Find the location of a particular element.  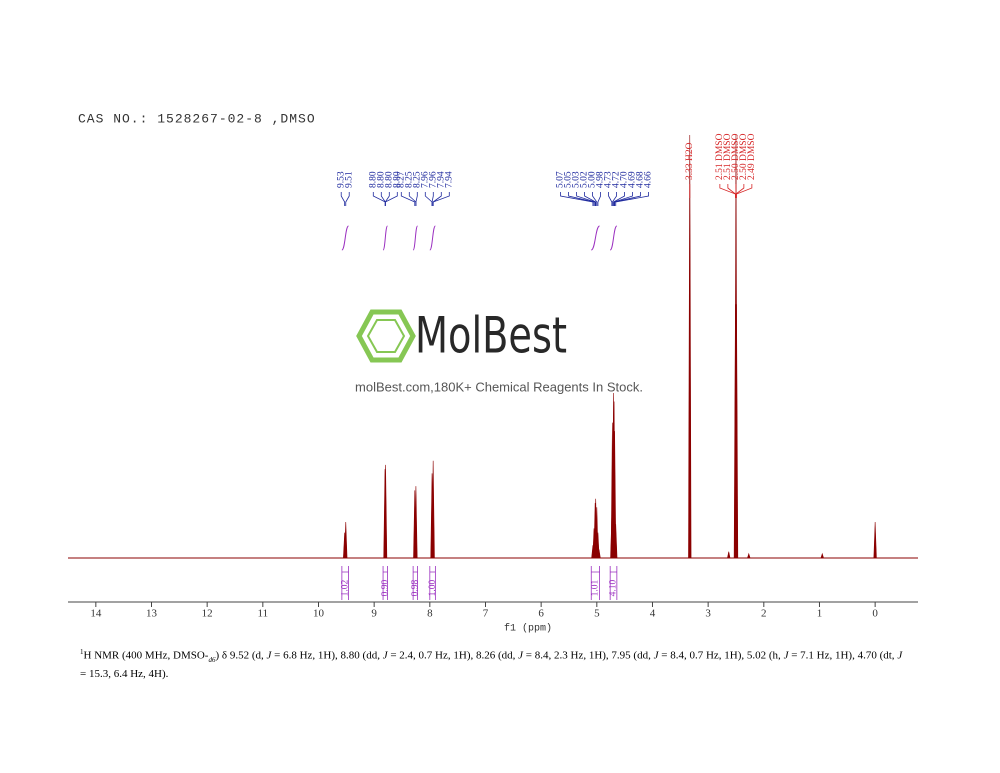

peak-label: 9.53 is located at coordinates (341, 179).